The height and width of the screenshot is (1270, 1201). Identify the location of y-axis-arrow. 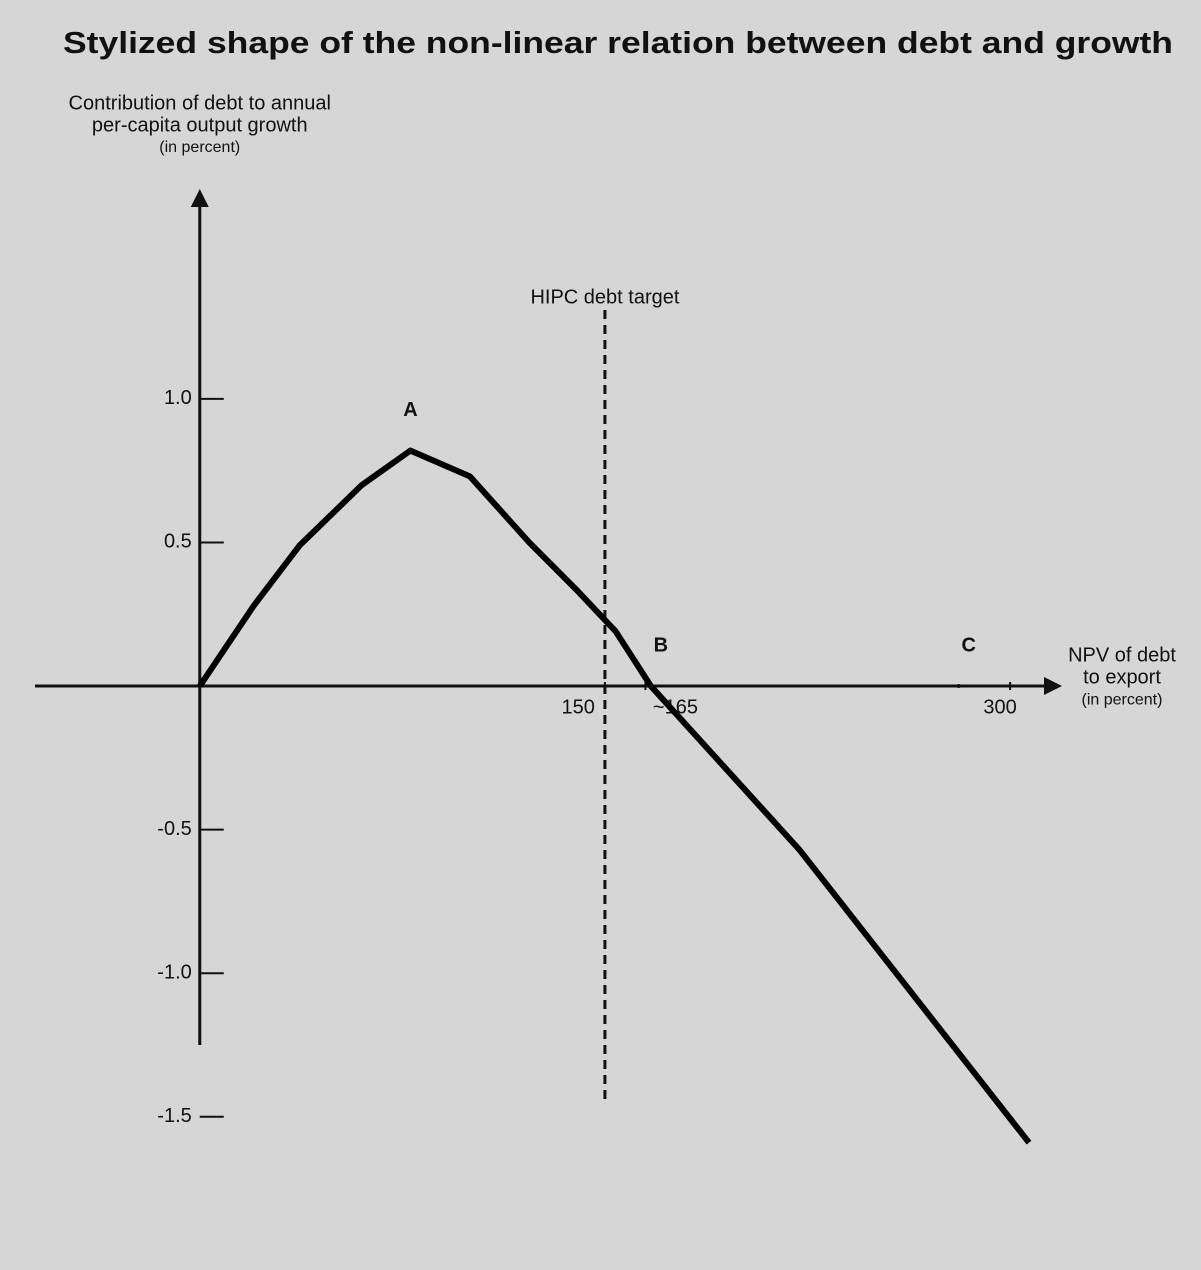
(199, 198).